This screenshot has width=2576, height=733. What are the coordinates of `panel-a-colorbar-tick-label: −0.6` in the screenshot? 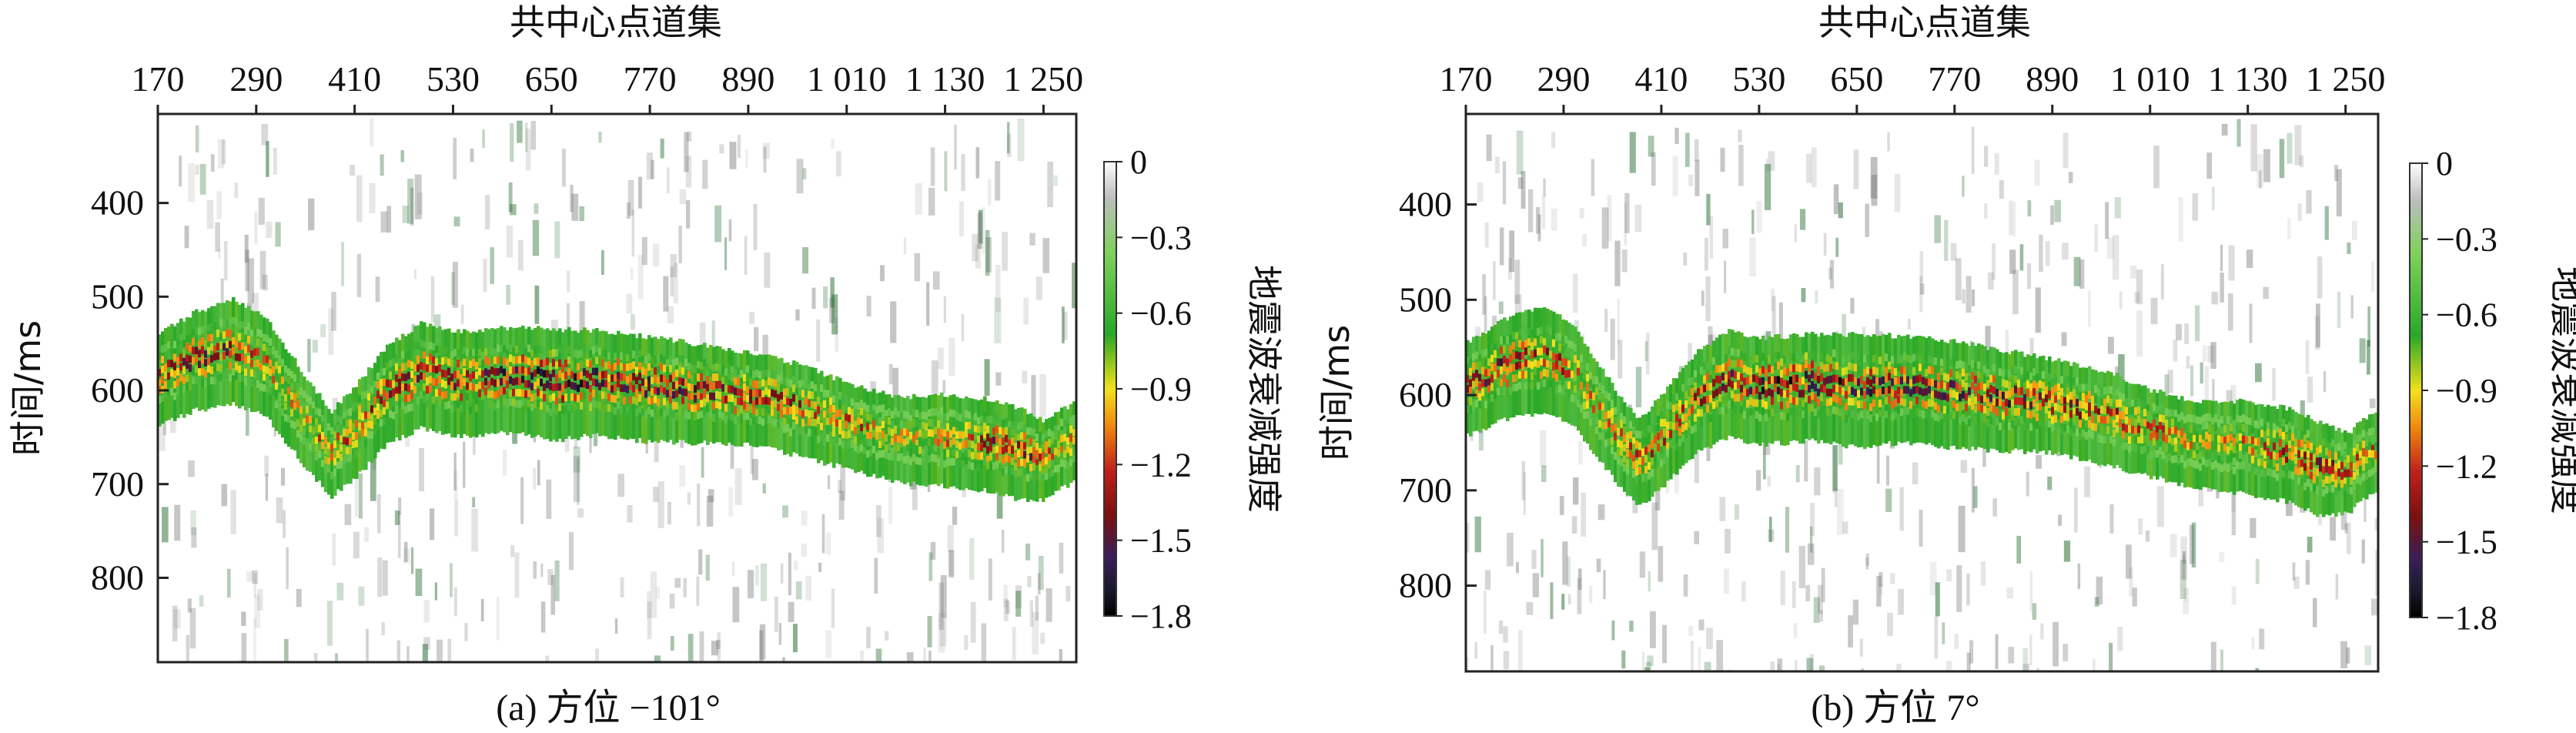 It's located at (1161, 314).